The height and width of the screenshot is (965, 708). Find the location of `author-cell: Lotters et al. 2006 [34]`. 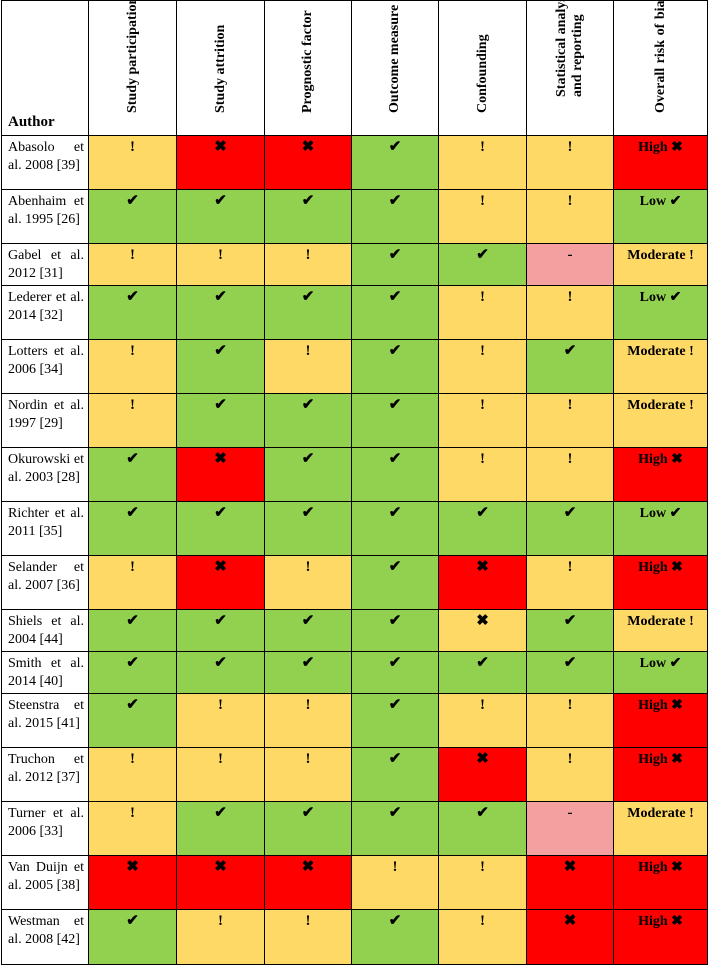

author-cell: Lotters et al. 2006 [34] is located at coordinates (45, 366).